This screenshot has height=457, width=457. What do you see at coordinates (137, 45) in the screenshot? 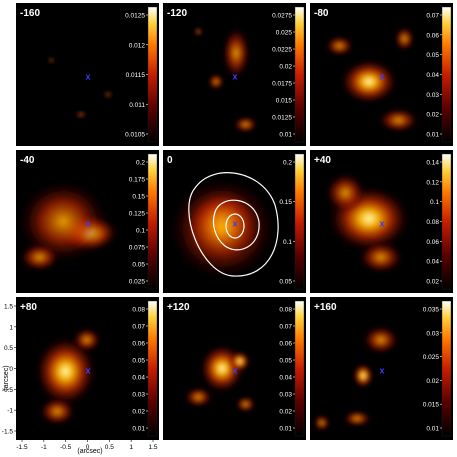
I see `colorbar-tick-label: 0.012` at bounding box center [137, 45].